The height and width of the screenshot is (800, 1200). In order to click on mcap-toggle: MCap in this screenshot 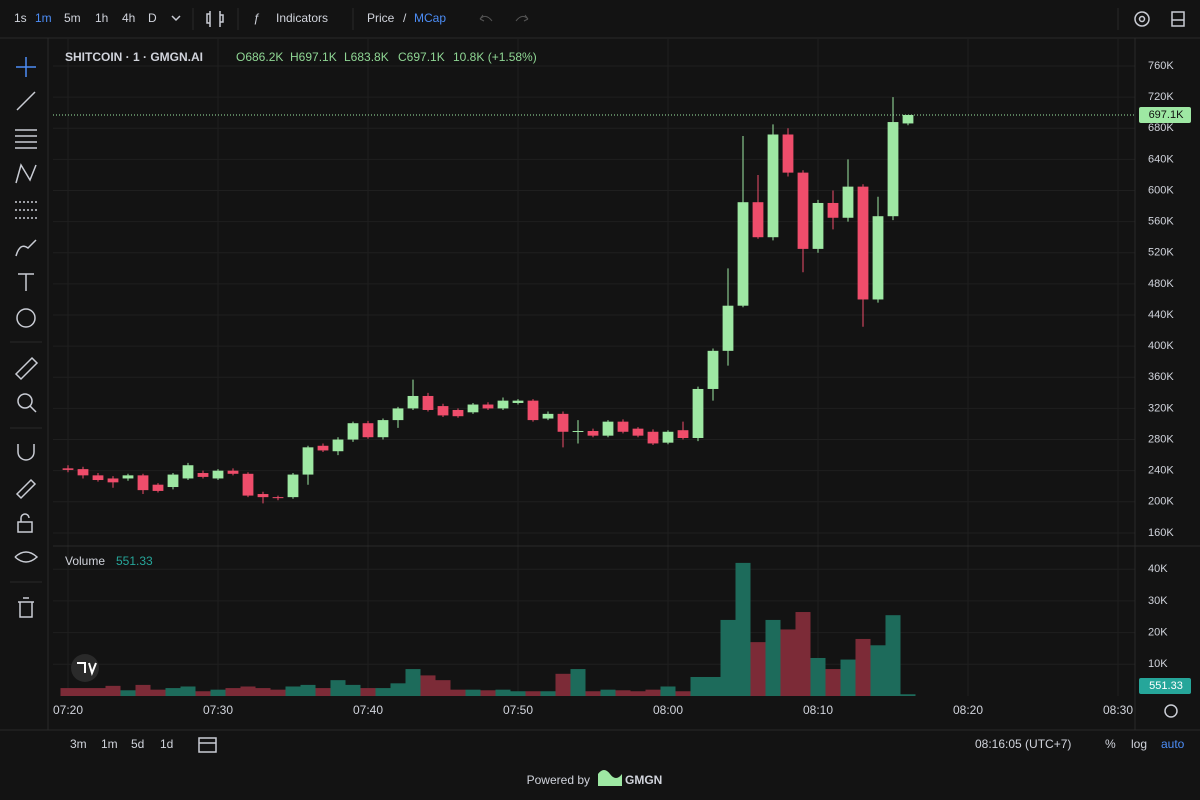, I will do `click(430, 18)`.